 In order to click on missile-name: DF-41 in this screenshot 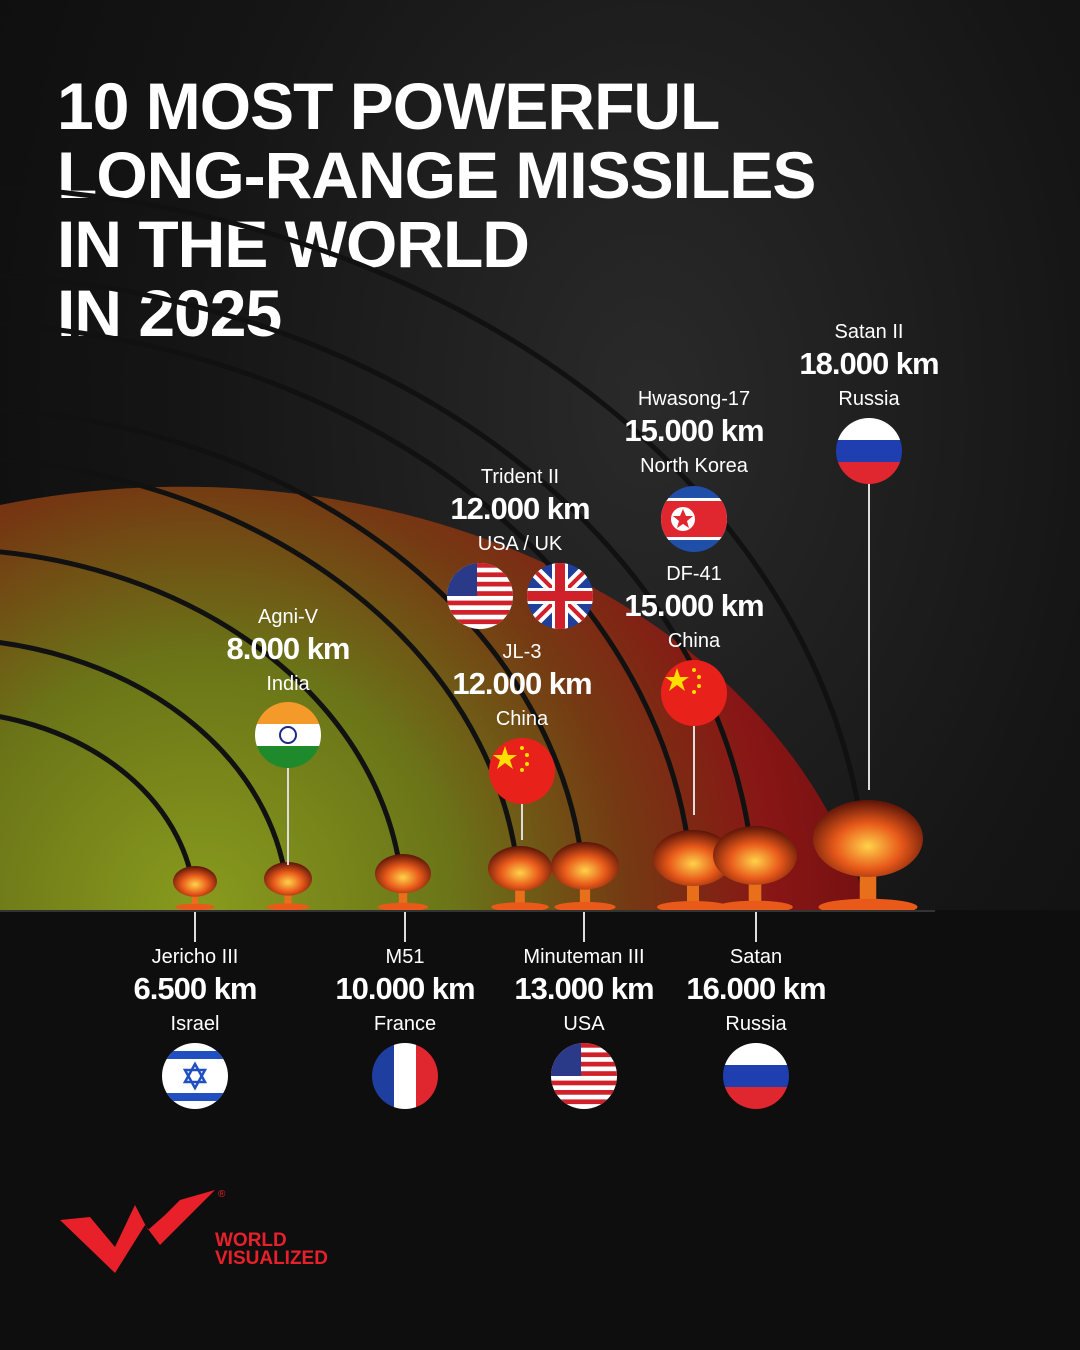, I will do `click(694, 574)`.